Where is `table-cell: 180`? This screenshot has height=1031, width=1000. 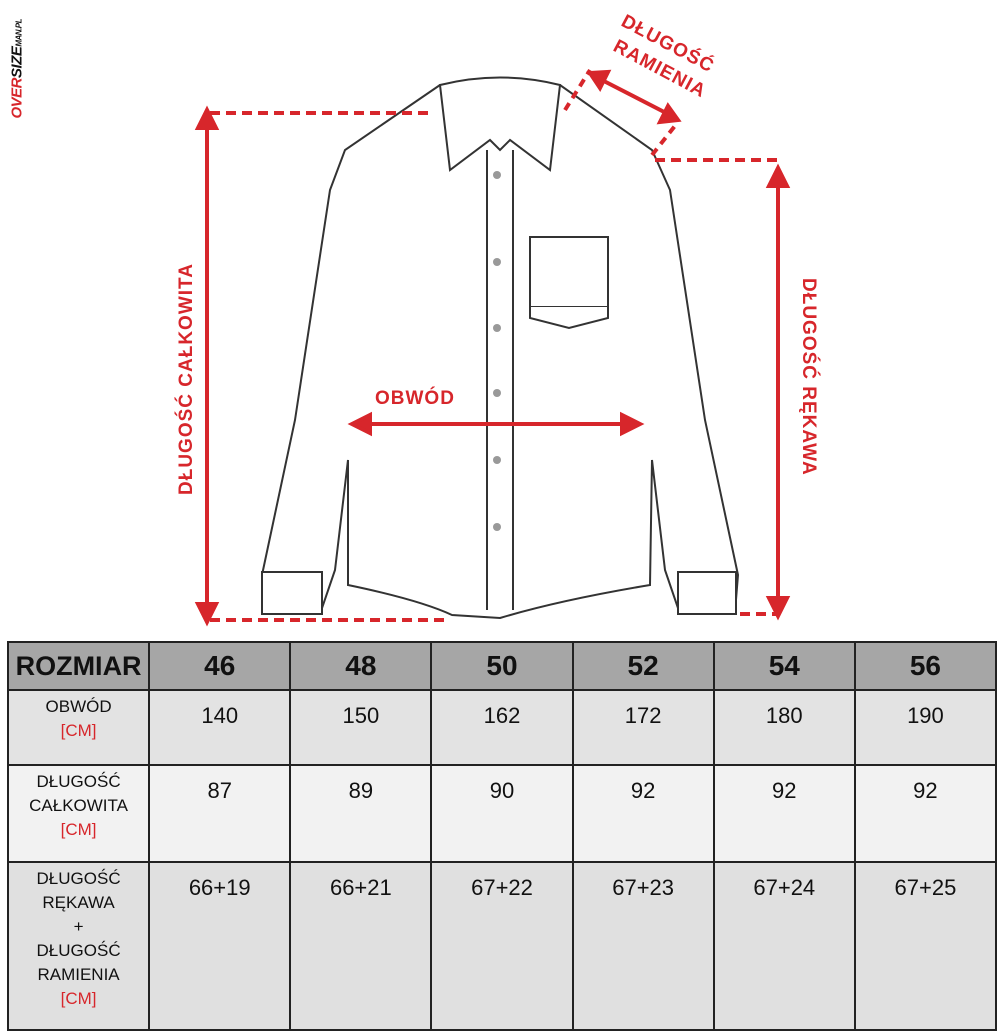 table-cell: 180 is located at coordinates (784, 727).